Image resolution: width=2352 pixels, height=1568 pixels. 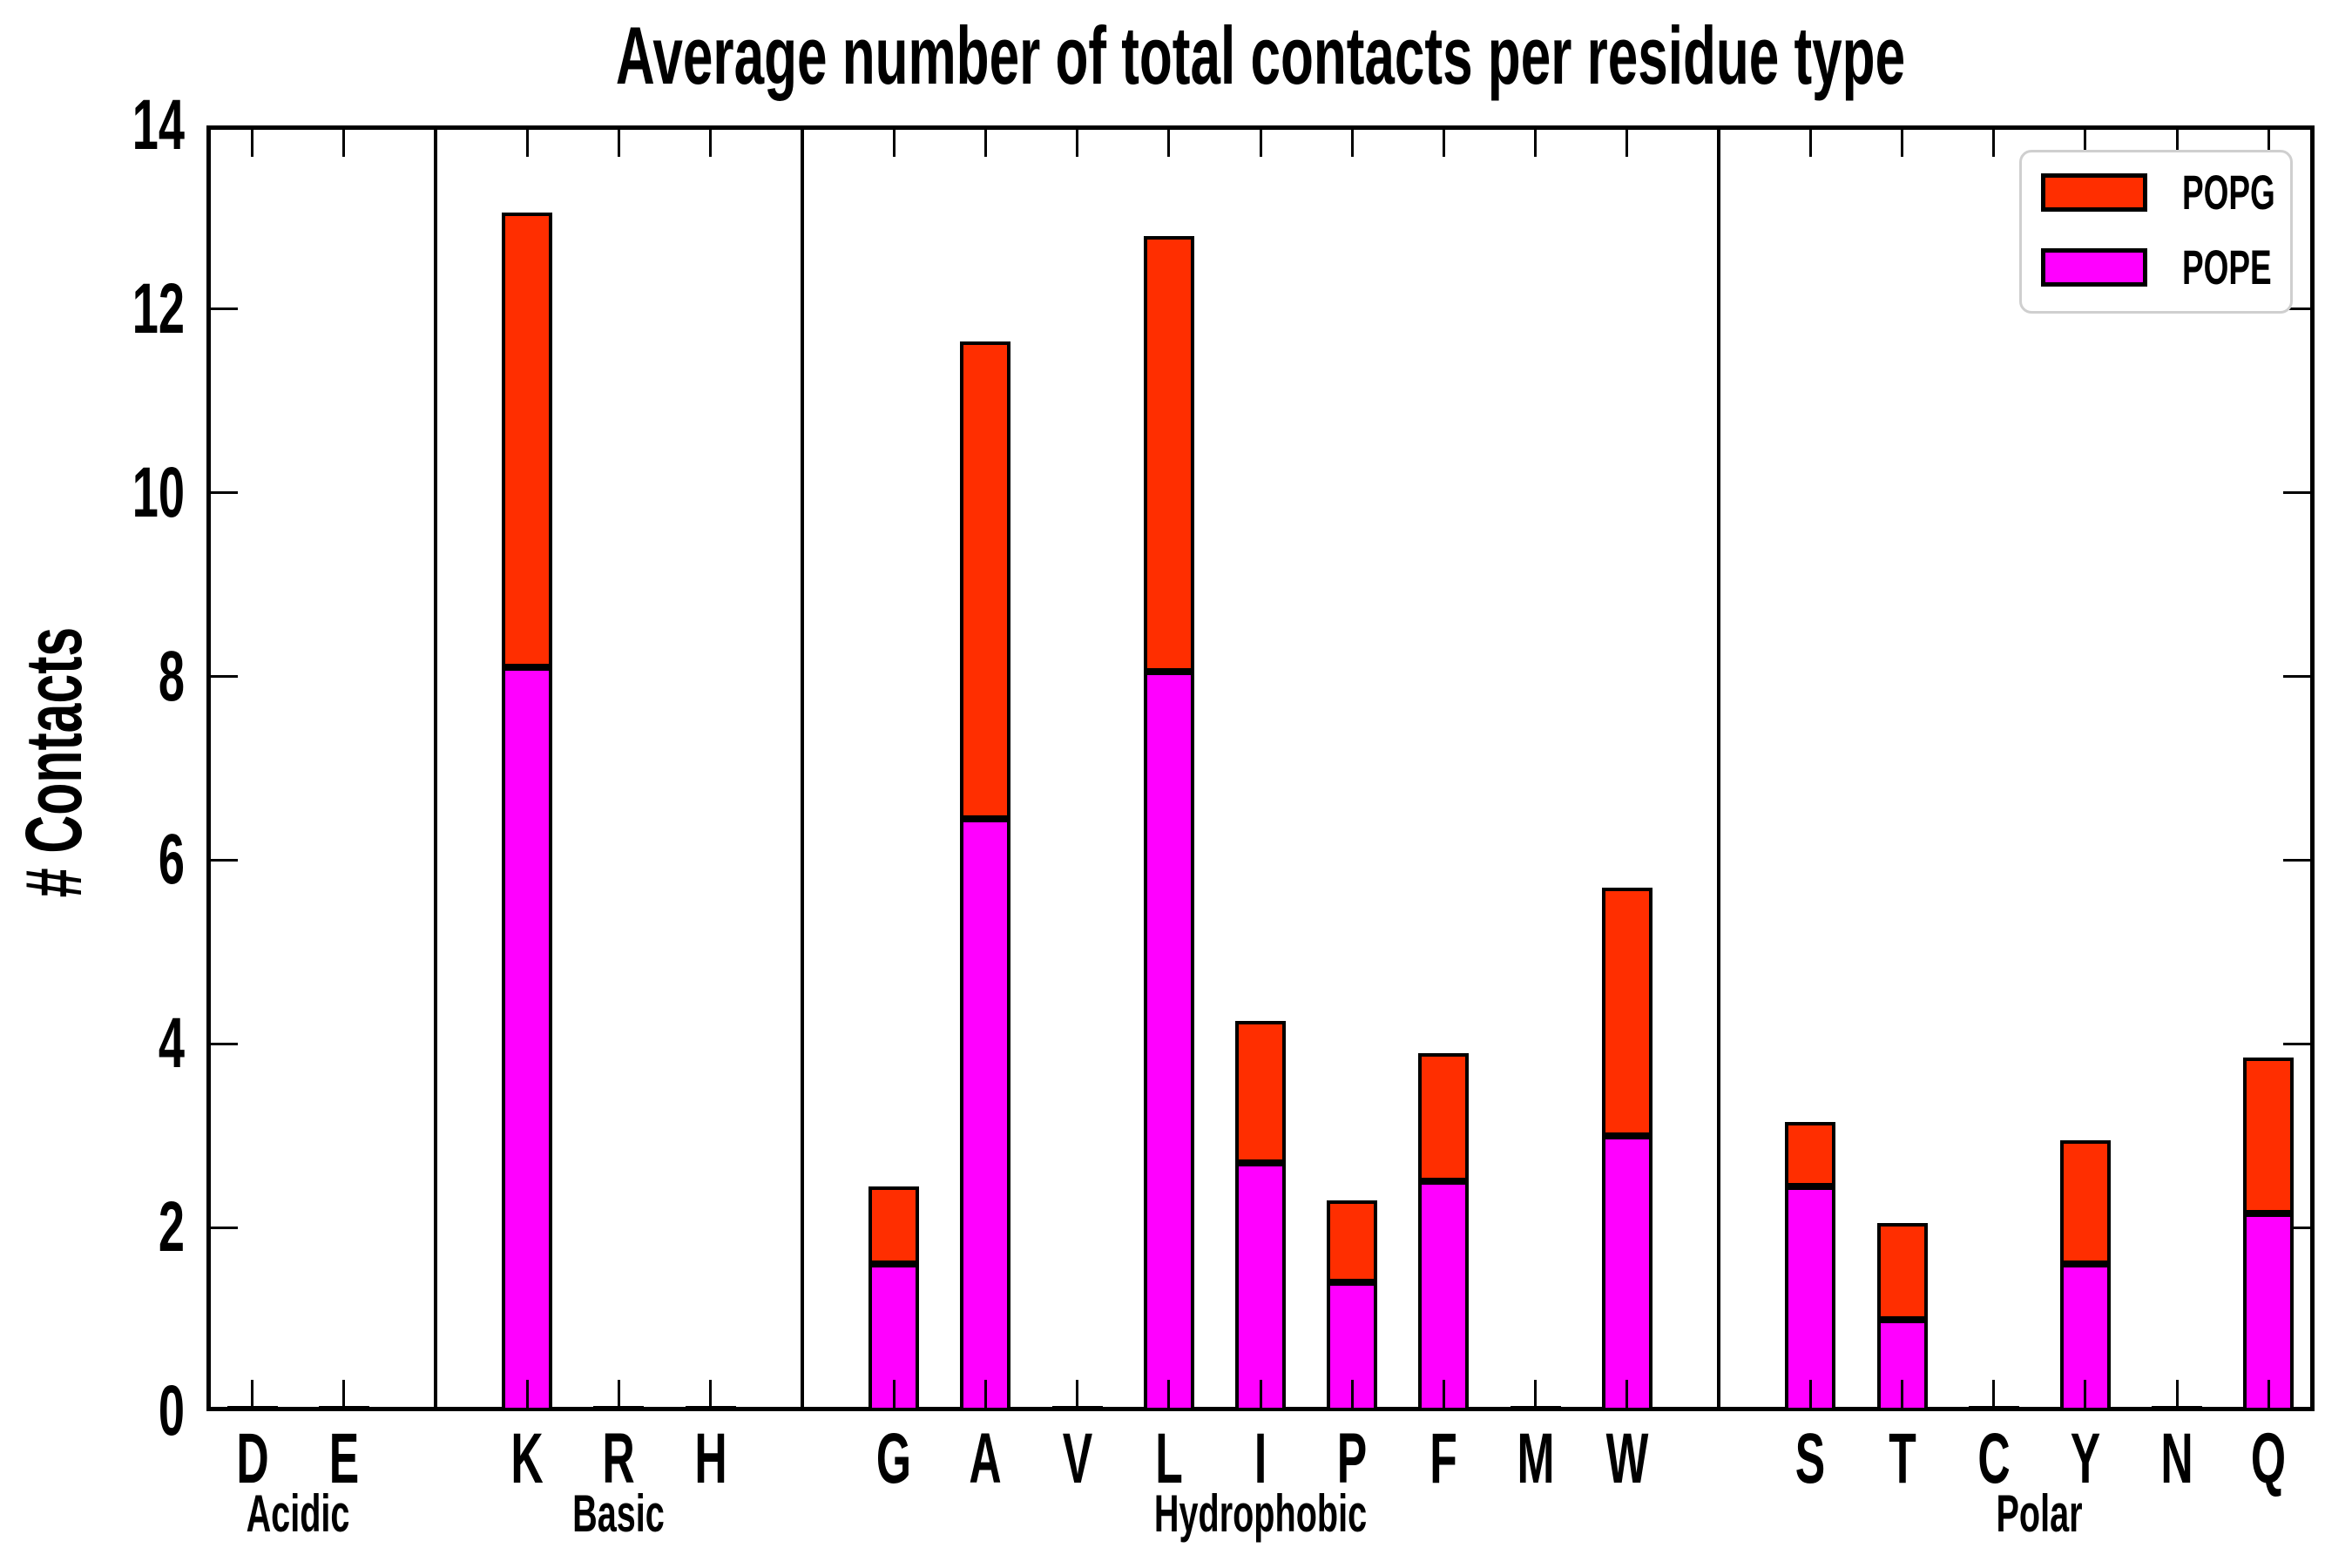 I want to click on bar-Q-popg, so click(x=2269, y=1136).